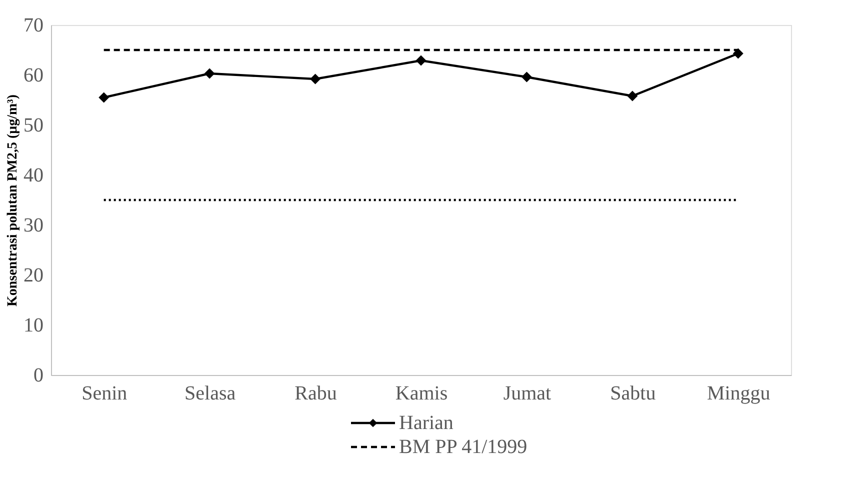  I want to click on x-tick-label: Selasa, so click(210, 393).